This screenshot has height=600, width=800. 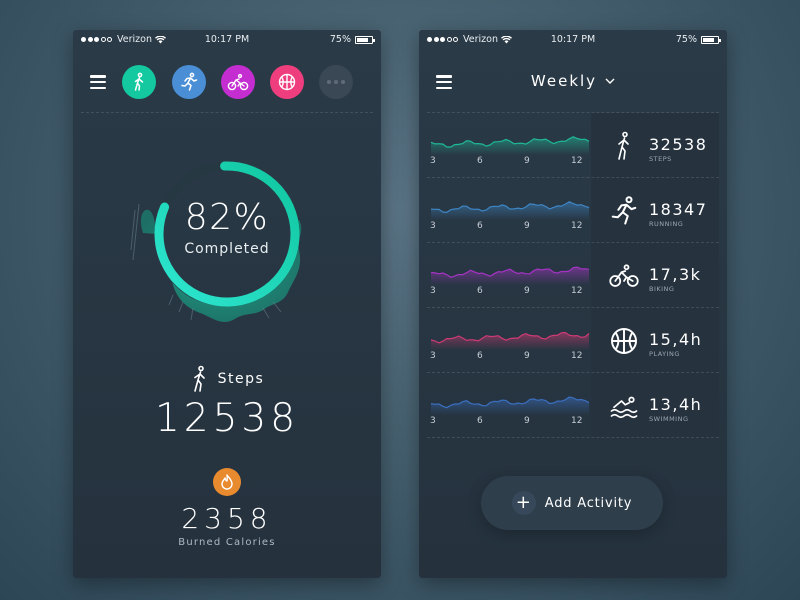 I want to click on activity-playing-button, so click(x=287, y=82).